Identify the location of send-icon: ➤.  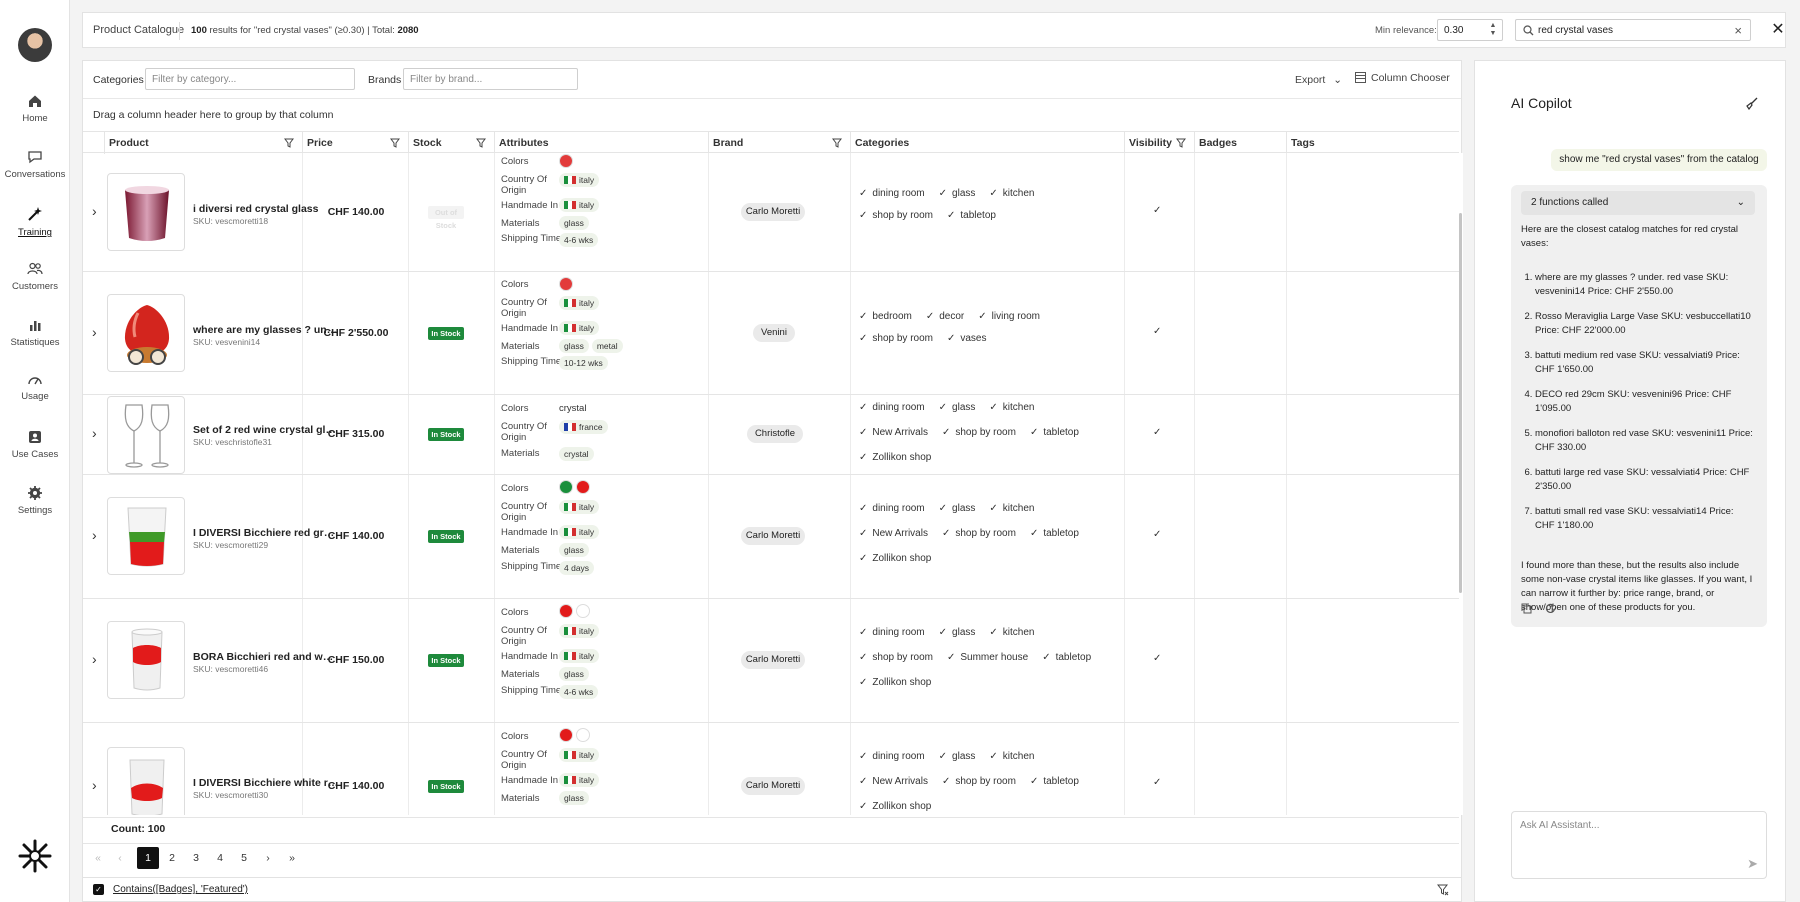
(1752, 863).